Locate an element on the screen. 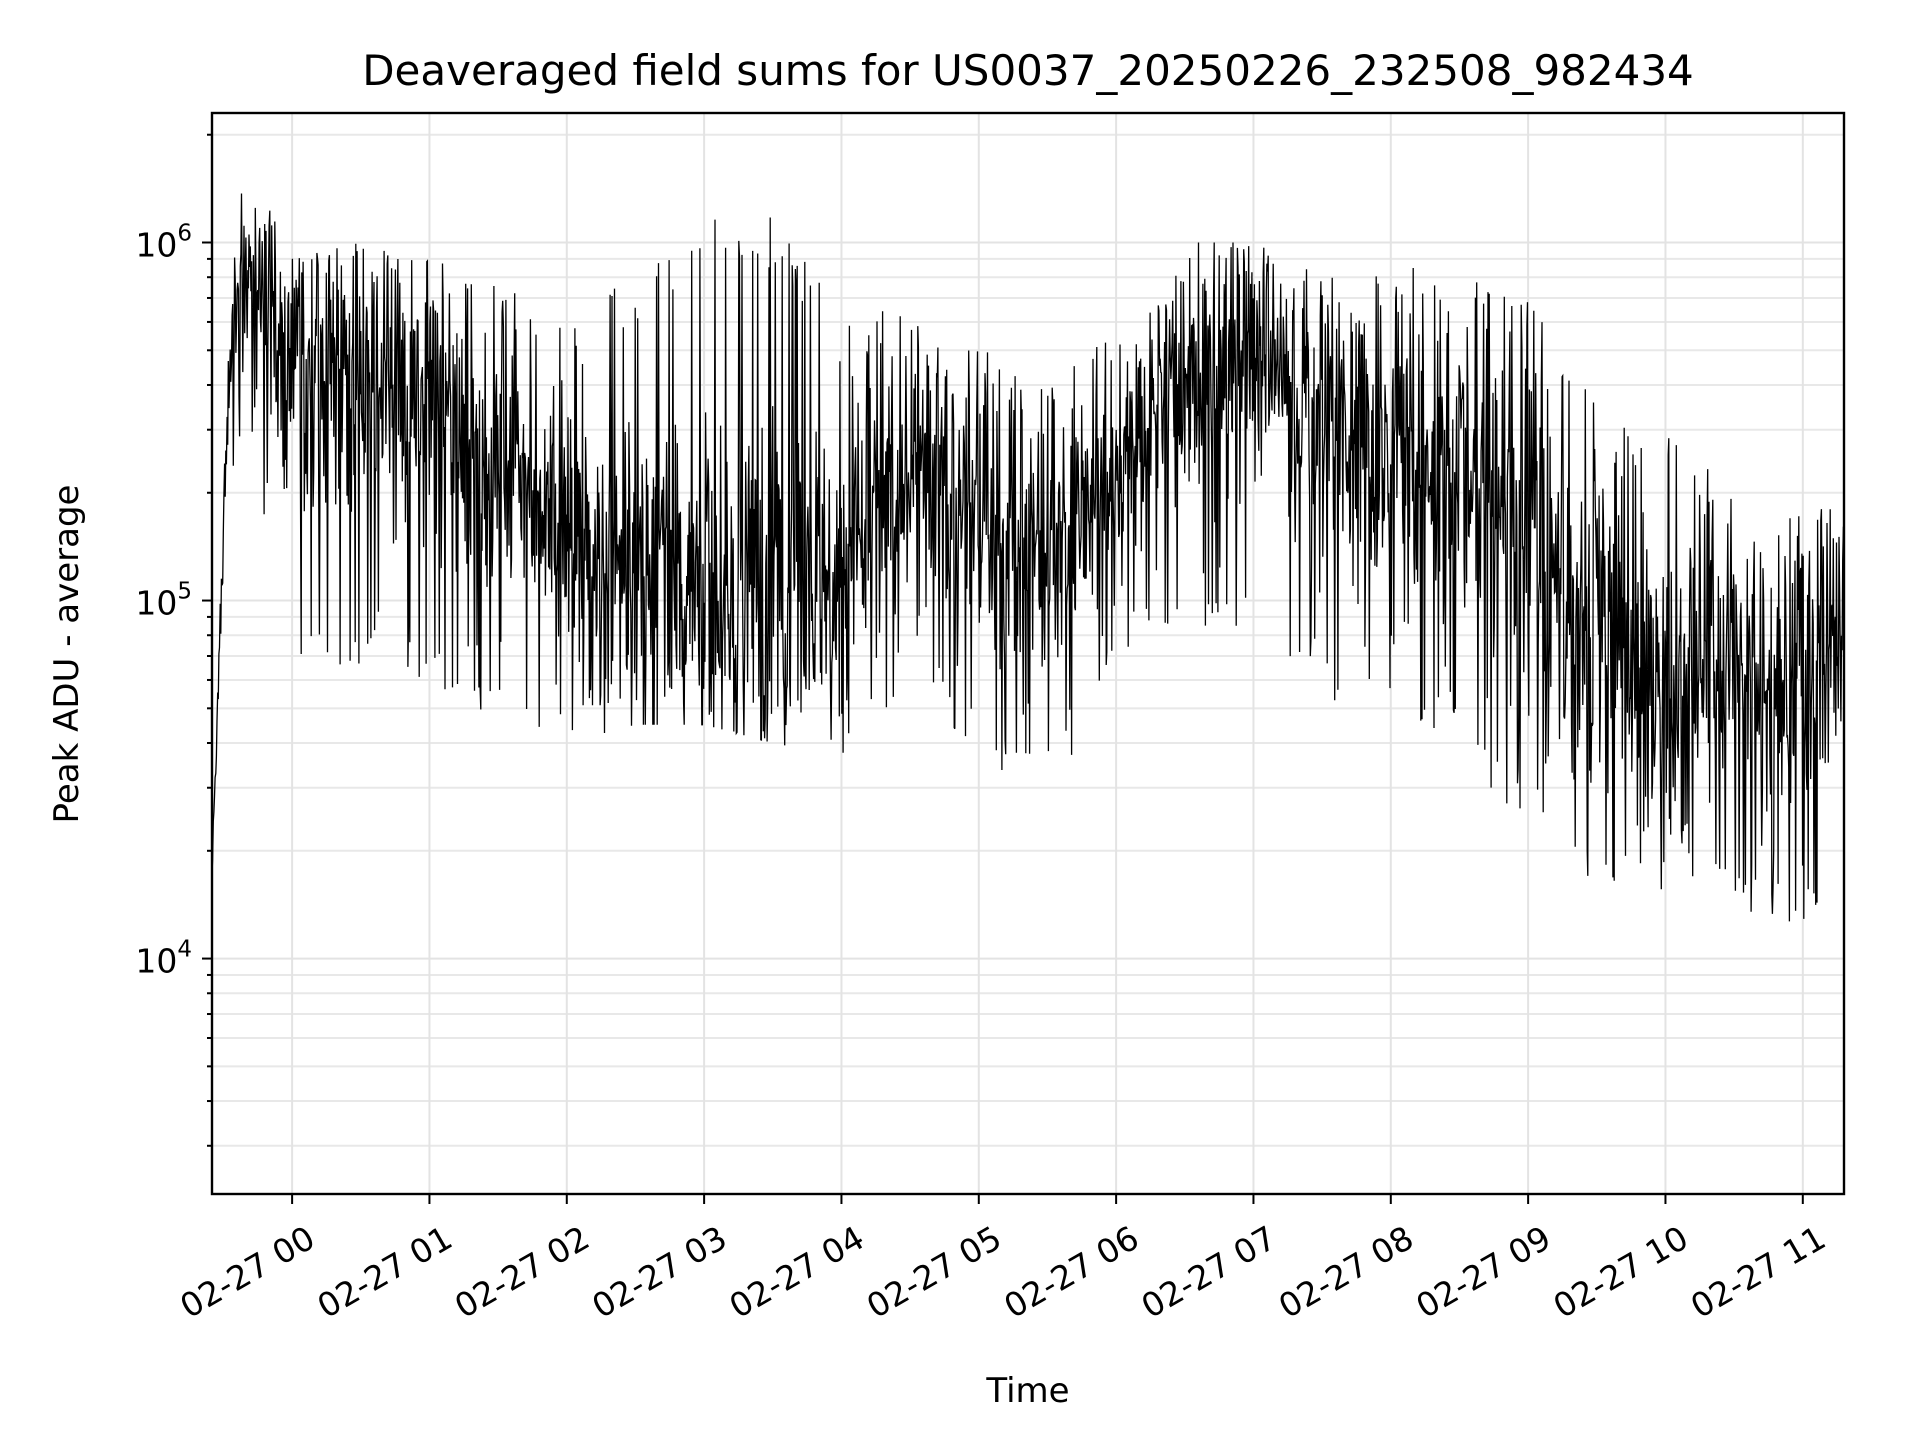 The height and width of the screenshot is (1440, 1920). x-tick-label-text: 02-27 06 is located at coordinates (1071, 1272).